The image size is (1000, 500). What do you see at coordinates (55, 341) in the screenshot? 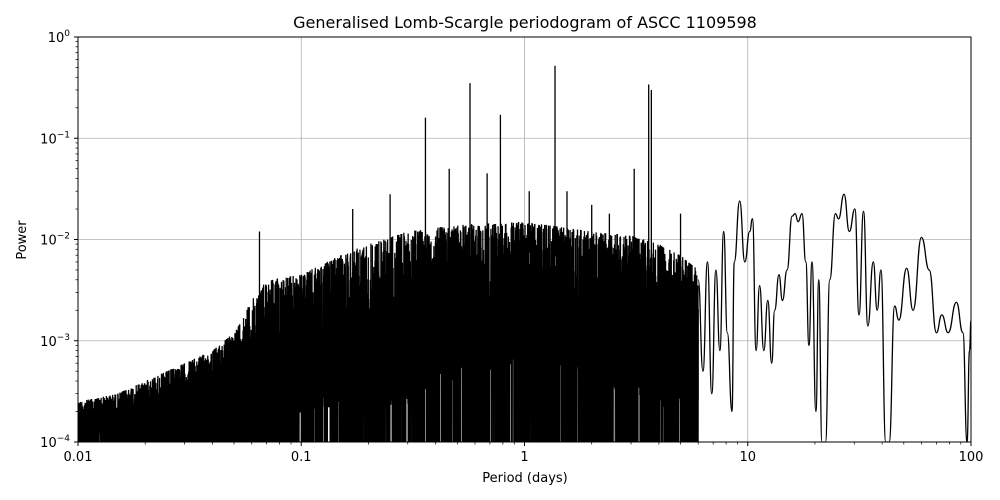
I see `y-tick-label: 10⁻³` at bounding box center [55, 341].